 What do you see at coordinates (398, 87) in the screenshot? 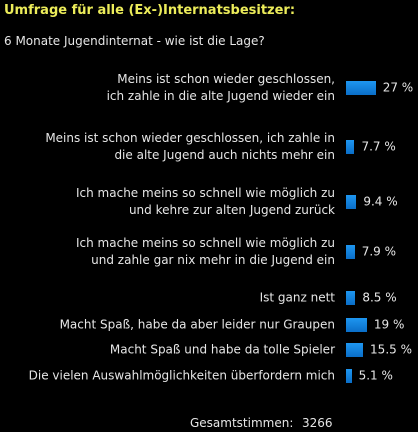
I see `percent-label: 27 %` at bounding box center [398, 87].